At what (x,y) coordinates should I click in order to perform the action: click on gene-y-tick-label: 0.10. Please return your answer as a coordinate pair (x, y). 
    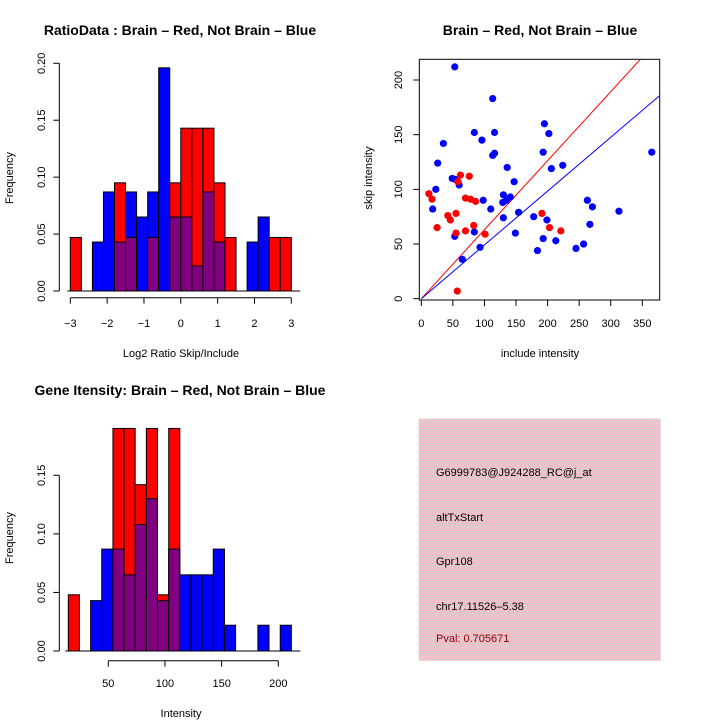
    Looking at the image, I should click on (42, 533).